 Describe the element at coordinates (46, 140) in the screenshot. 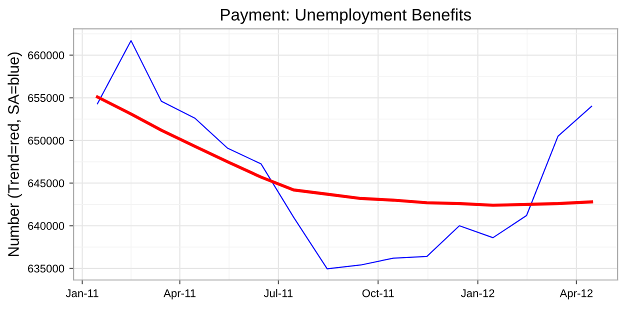

I see `y-tick-label: 650000` at that location.